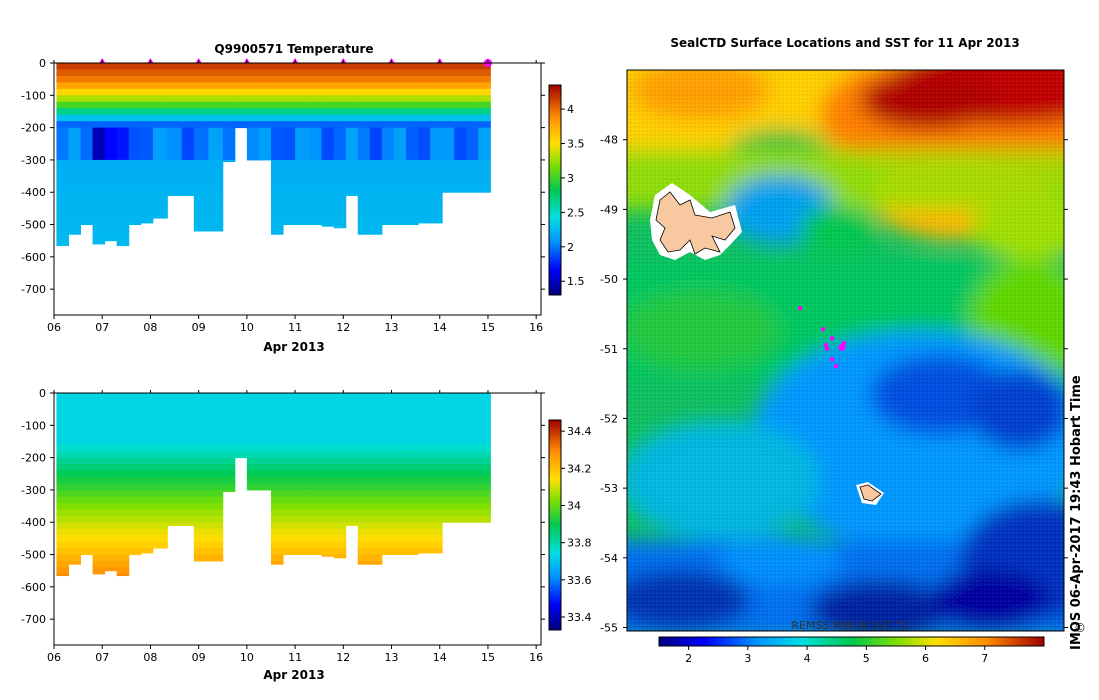  What do you see at coordinates (609, 140) in the screenshot?
I see `latitude-tick-label: -48` at bounding box center [609, 140].